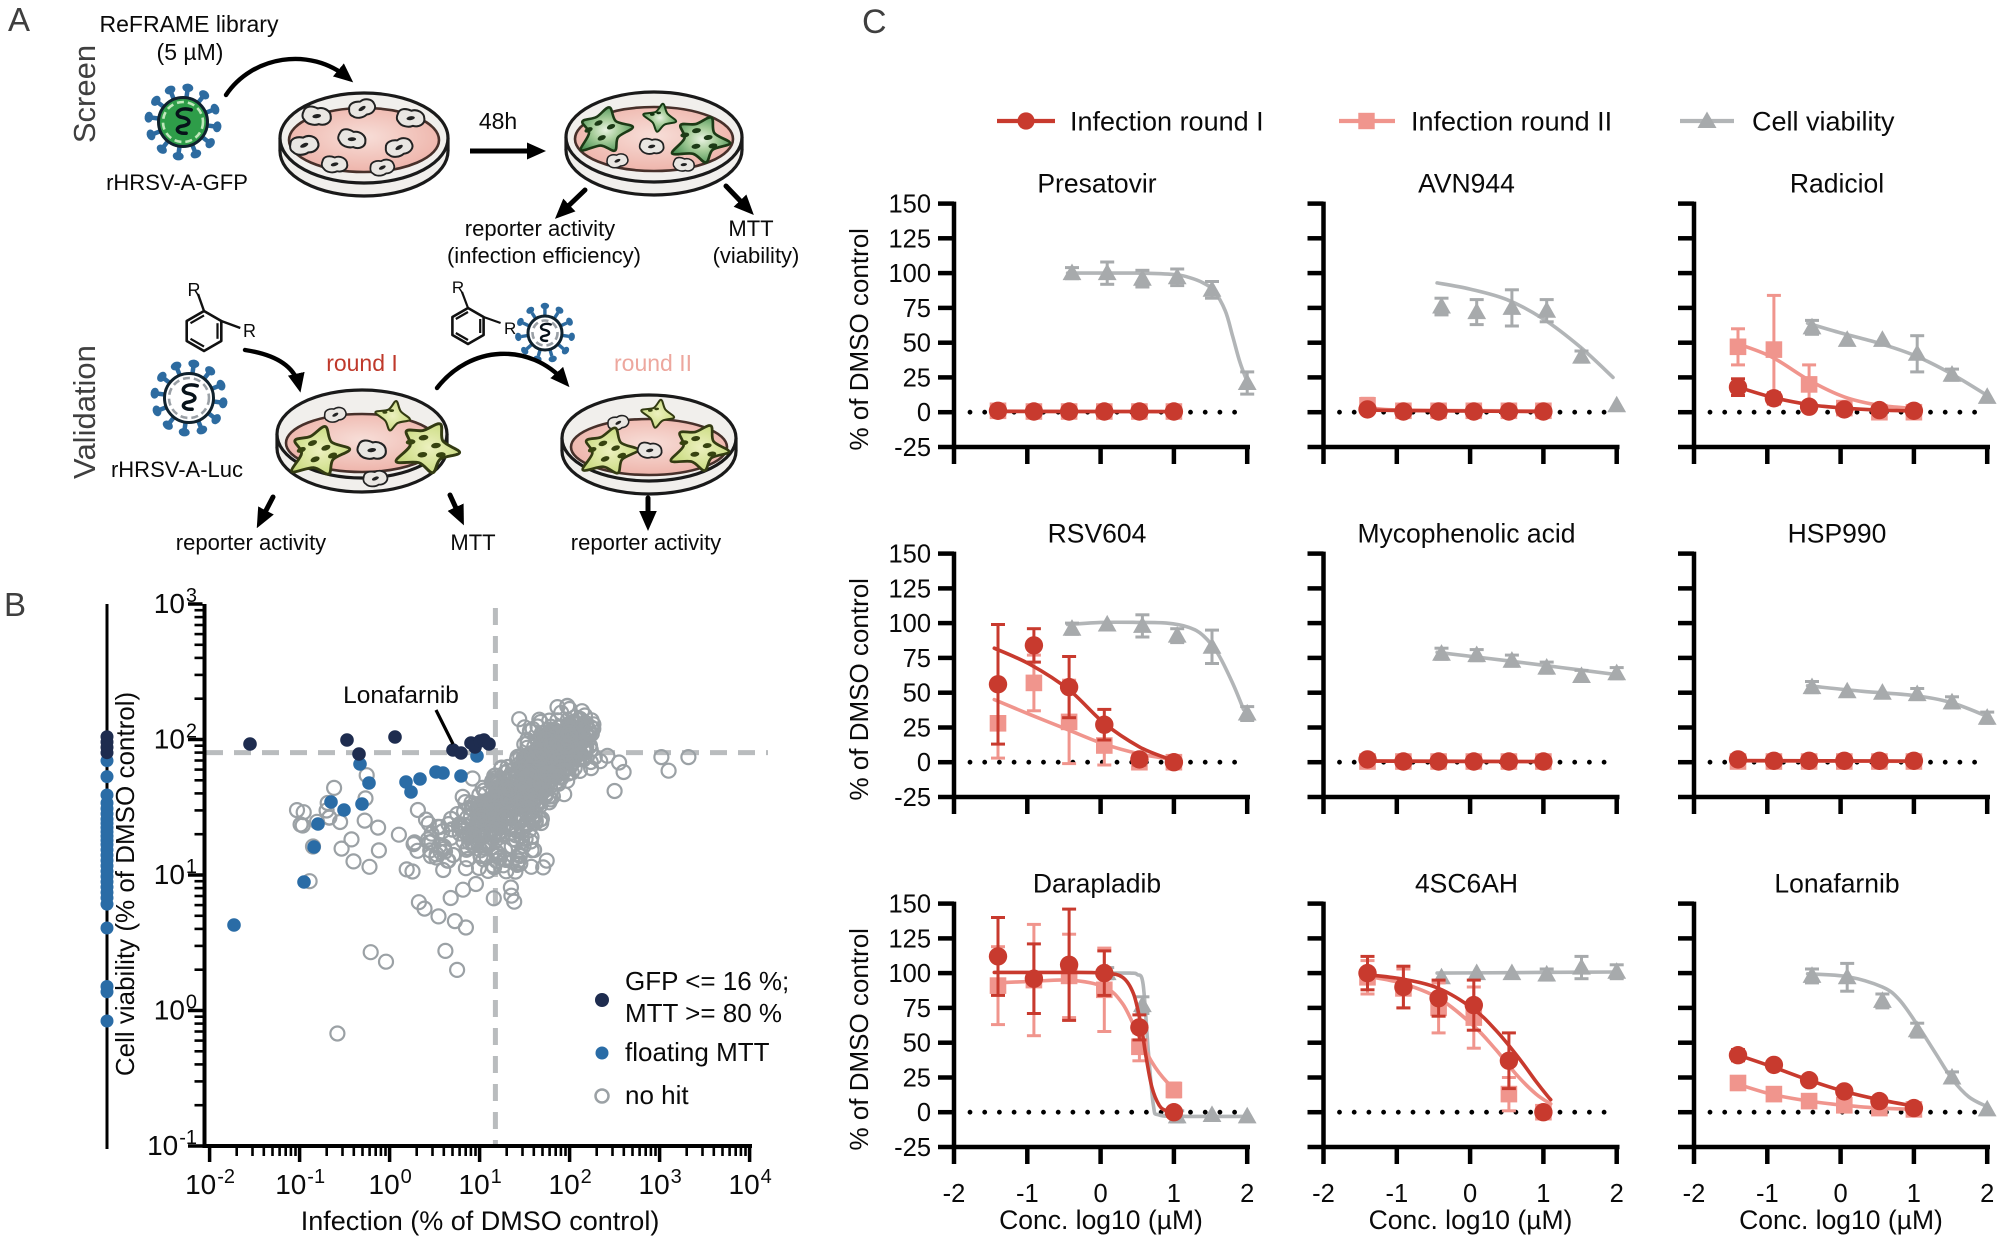 This screenshot has height=1237, width=2000. I want to click on svg-text: Infection round II, so click(1511, 122).